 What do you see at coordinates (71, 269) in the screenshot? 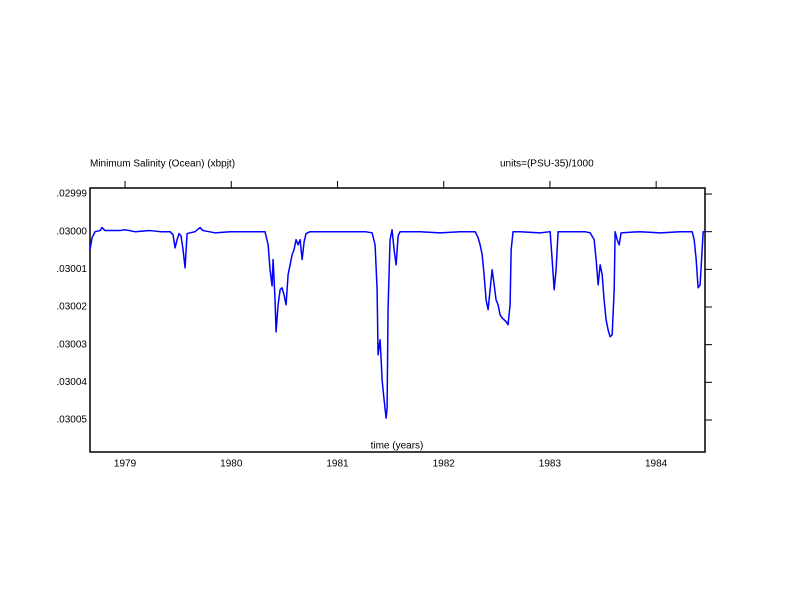
I see `y-tick-label: .03001` at bounding box center [71, 269].